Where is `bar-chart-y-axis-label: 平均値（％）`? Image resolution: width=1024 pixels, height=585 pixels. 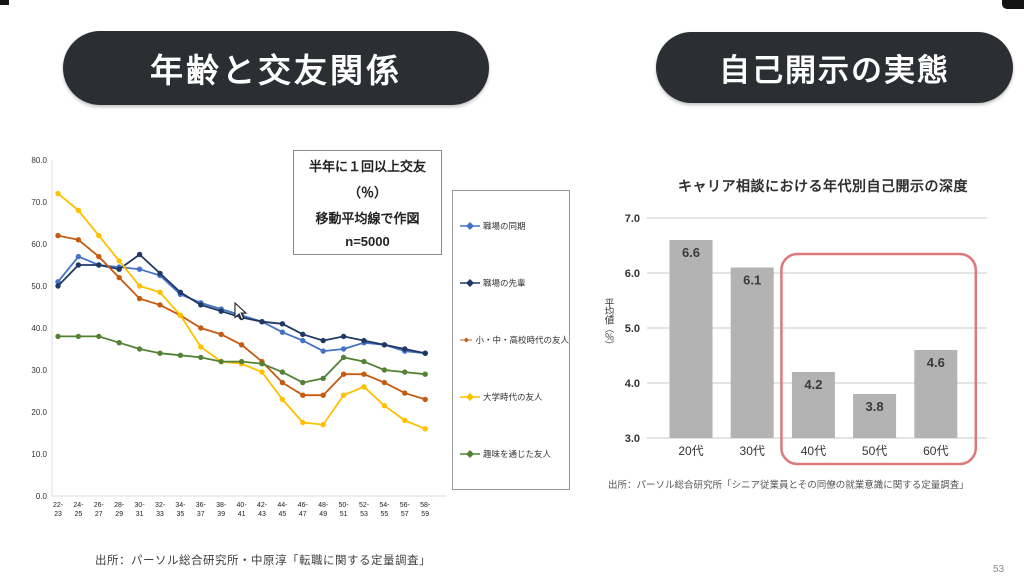 bar-chart-y-axis-label: 平均値（％） is located at coordinates (608, 323).